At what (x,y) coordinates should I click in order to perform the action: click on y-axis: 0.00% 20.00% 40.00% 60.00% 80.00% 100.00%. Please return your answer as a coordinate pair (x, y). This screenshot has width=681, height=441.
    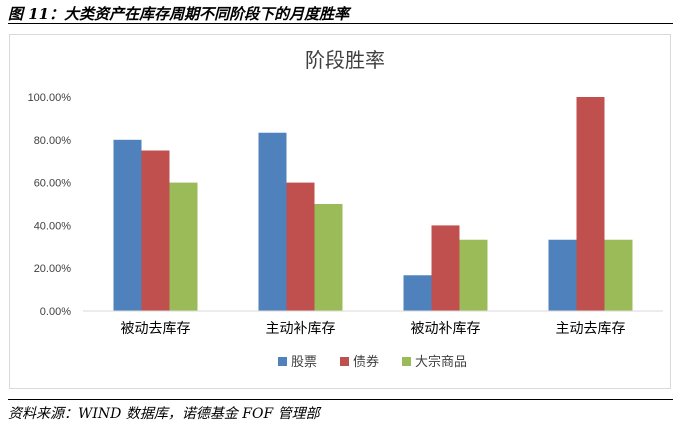
    Looking at the image, I should click on (50, 205).